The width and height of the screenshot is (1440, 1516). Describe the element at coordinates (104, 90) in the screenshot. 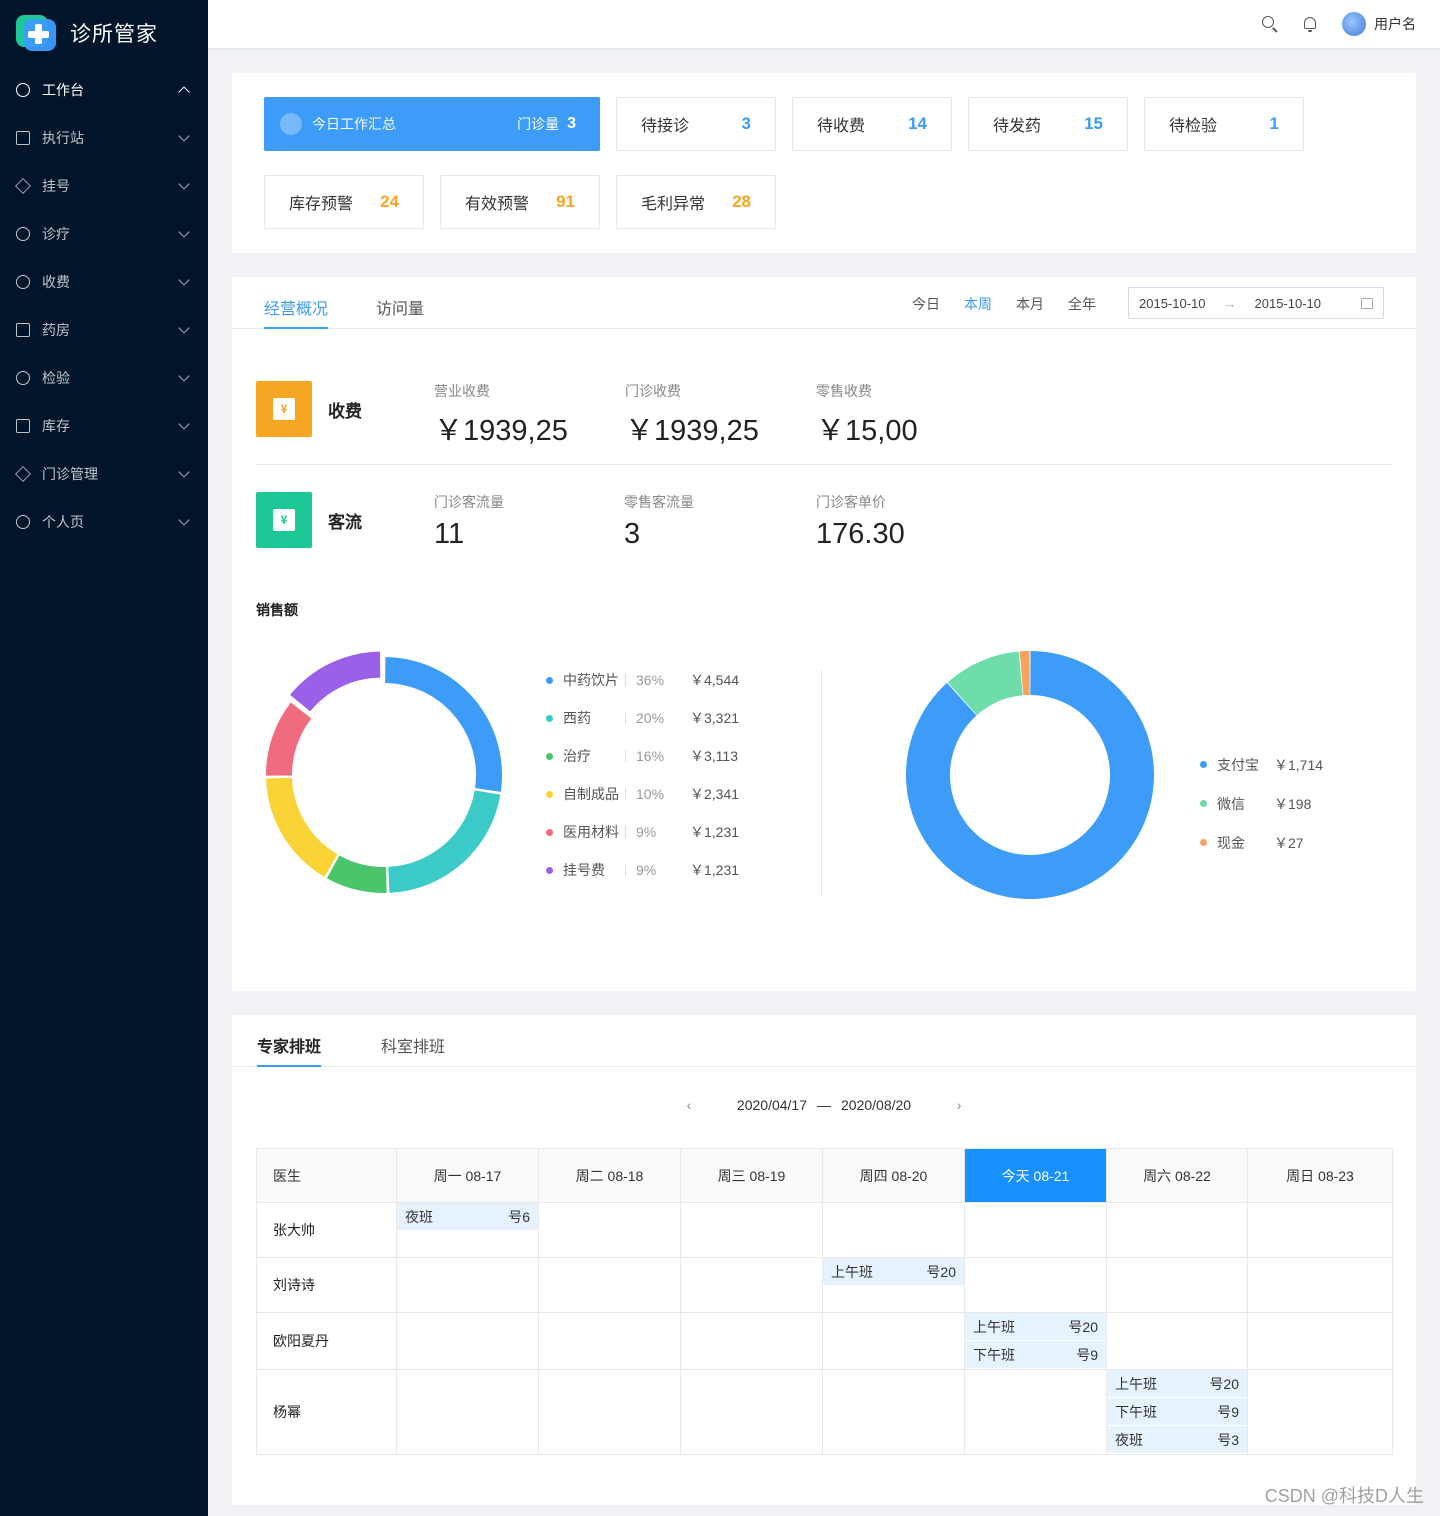

I see `sidebar-item-0: 工作台` at that location.